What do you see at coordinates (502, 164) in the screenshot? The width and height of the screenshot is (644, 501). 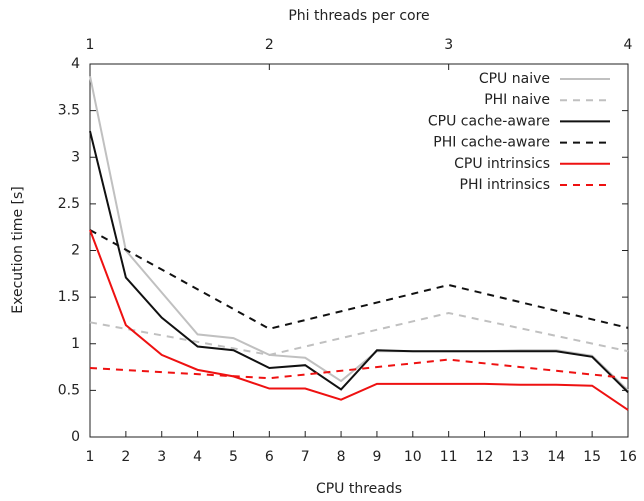 I see `legend-label: CPU intrinsics` at bounding box center [502, 164].